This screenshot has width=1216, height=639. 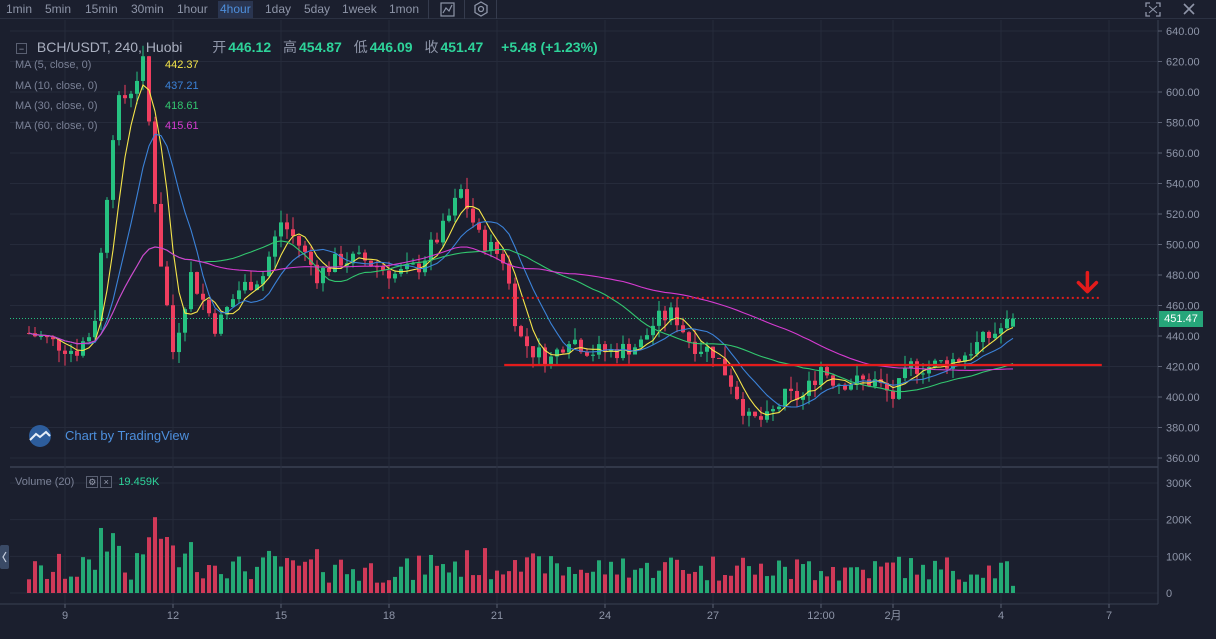 I want to click on timeframe-1week: 1week, so click(x=359, y=9).